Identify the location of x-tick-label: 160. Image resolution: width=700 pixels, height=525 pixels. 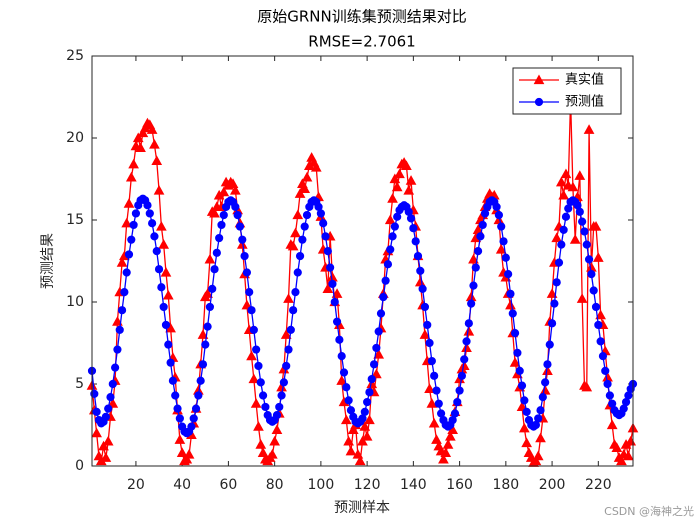
(459, 485).